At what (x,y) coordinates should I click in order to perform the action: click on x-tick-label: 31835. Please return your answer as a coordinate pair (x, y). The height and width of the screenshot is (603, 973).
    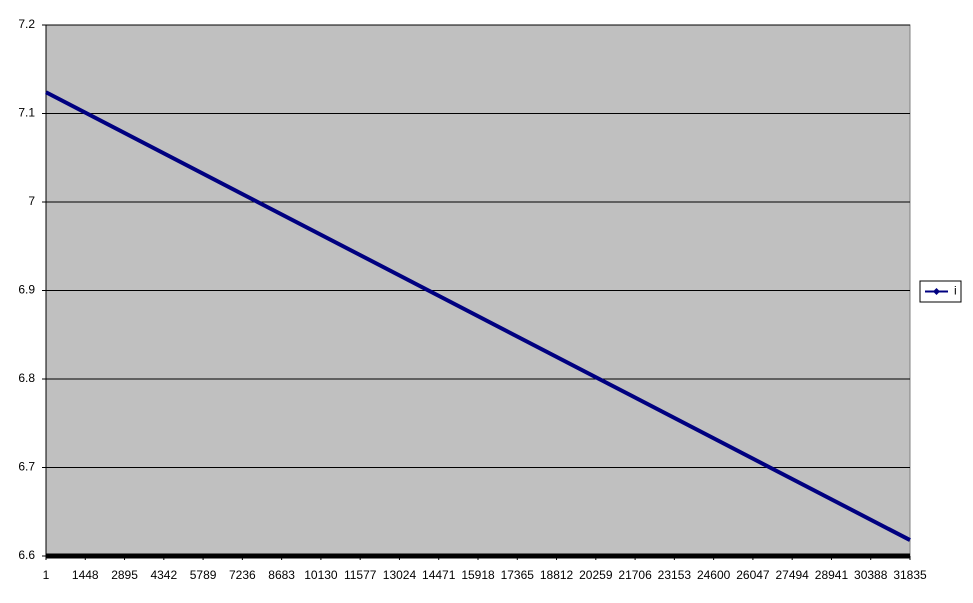
    Looking at the image, I should click on (910, 575).